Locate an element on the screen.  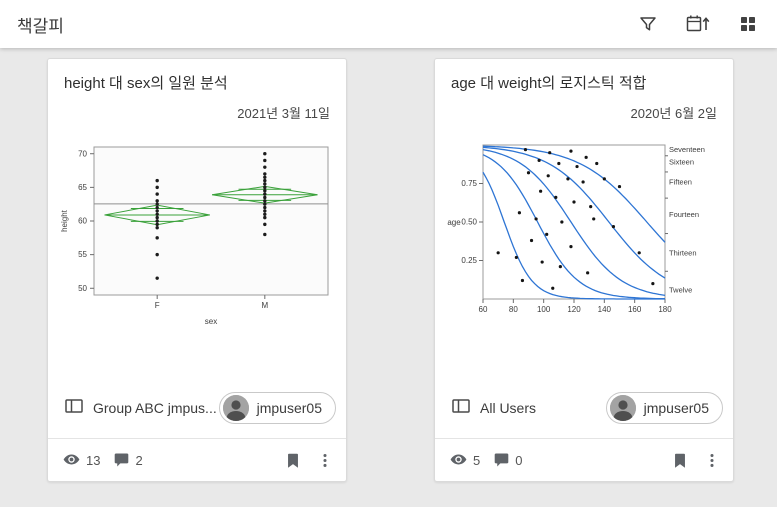
svg-text: 70 is located at coordinates (82, 153).